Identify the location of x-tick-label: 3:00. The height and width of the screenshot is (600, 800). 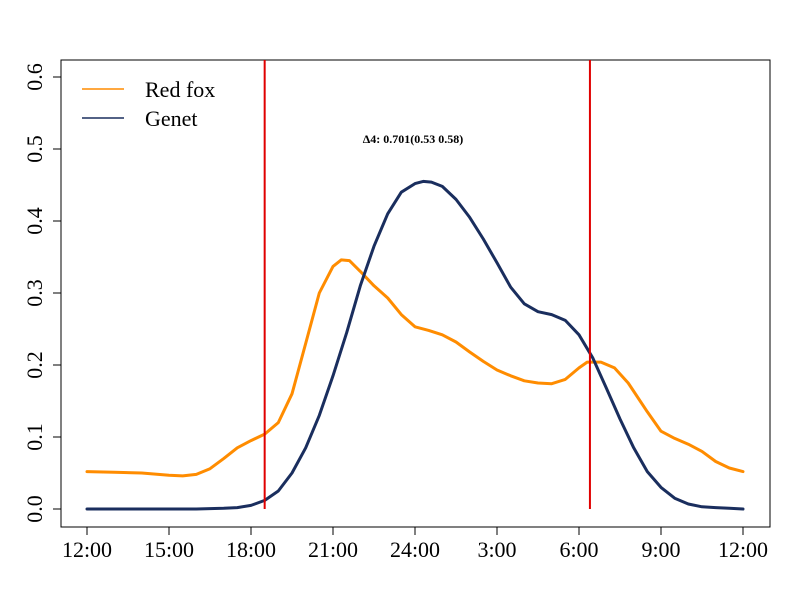
(496, 549).